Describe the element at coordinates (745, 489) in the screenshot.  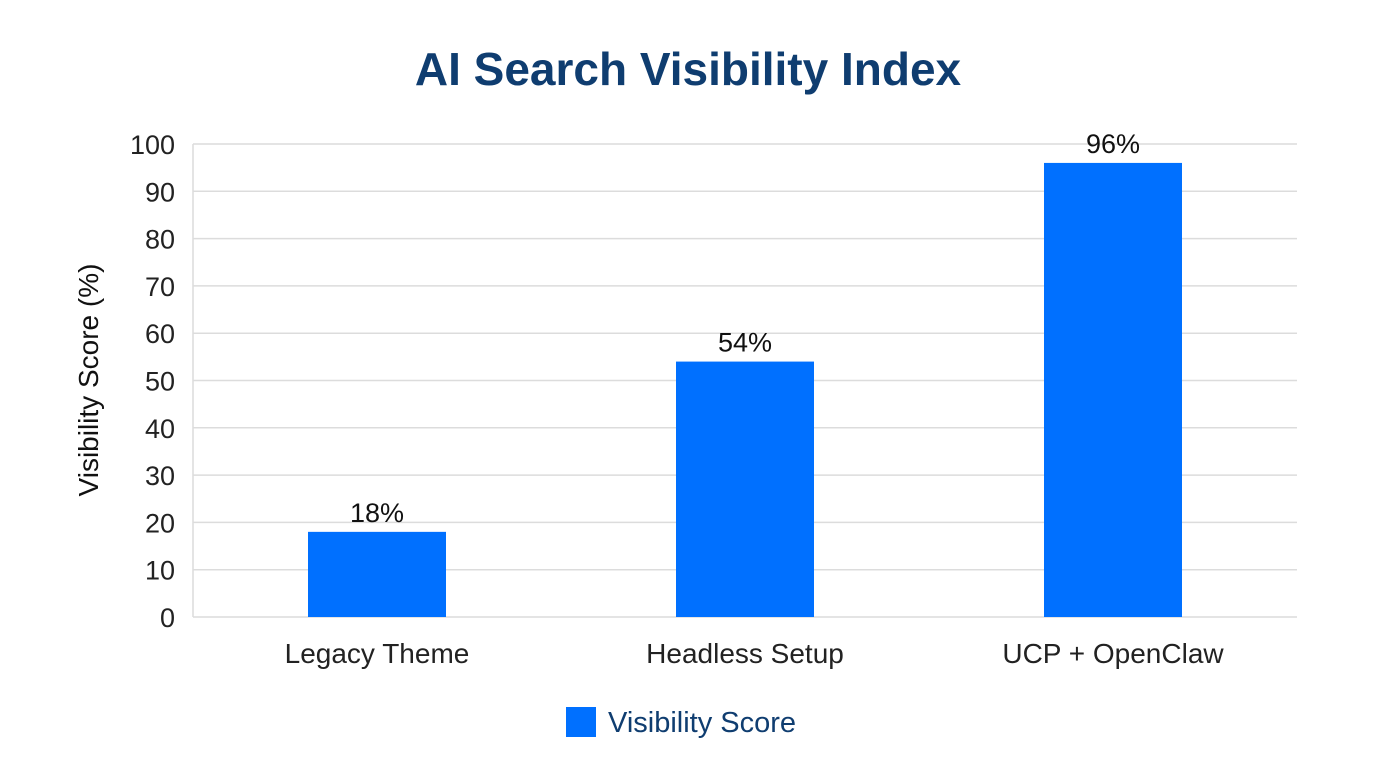
I see `bar-headless-setup` at that location.